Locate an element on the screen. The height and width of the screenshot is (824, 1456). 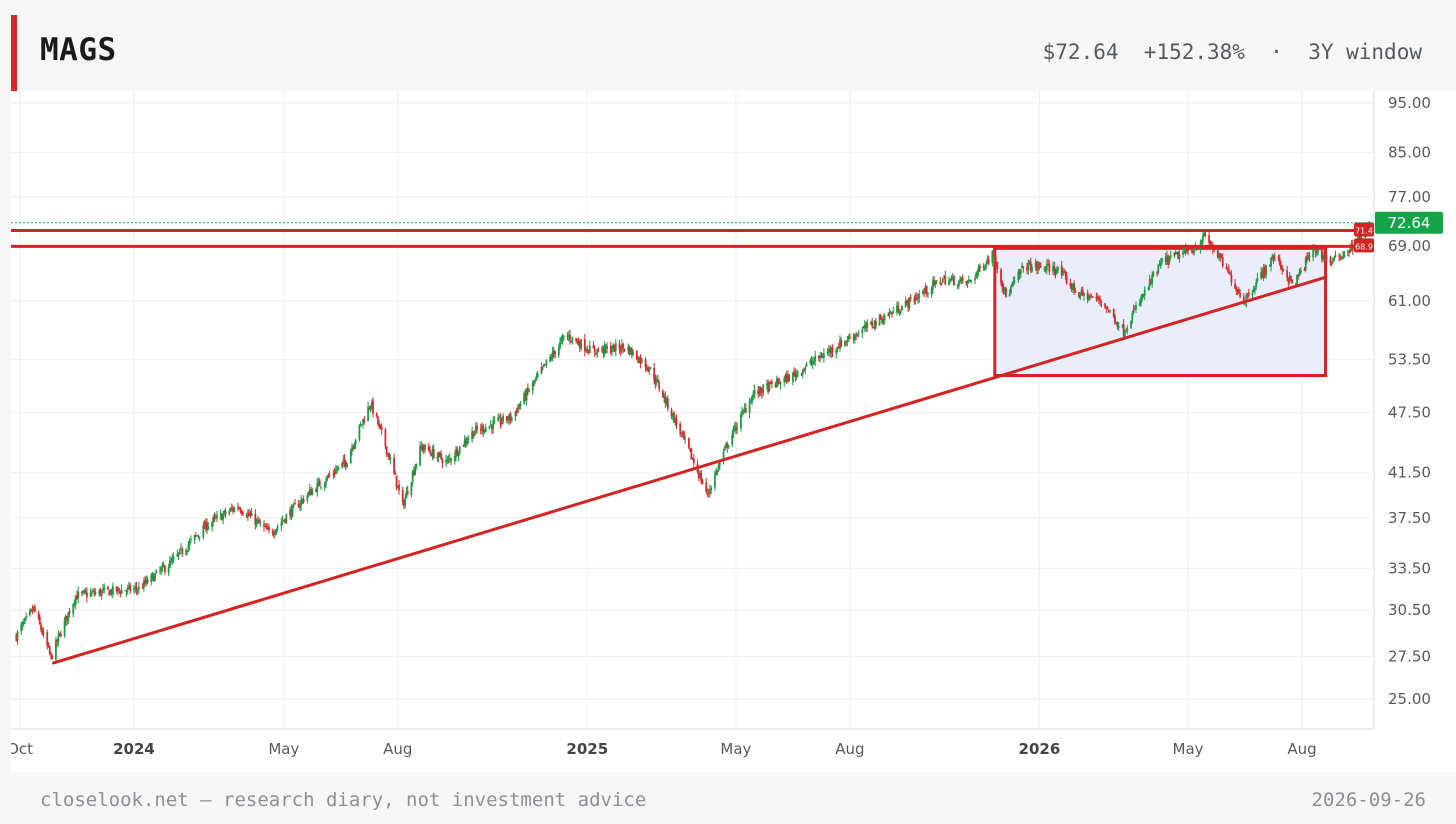
x-tick-label: Aug is located at coordinates (849, 749).